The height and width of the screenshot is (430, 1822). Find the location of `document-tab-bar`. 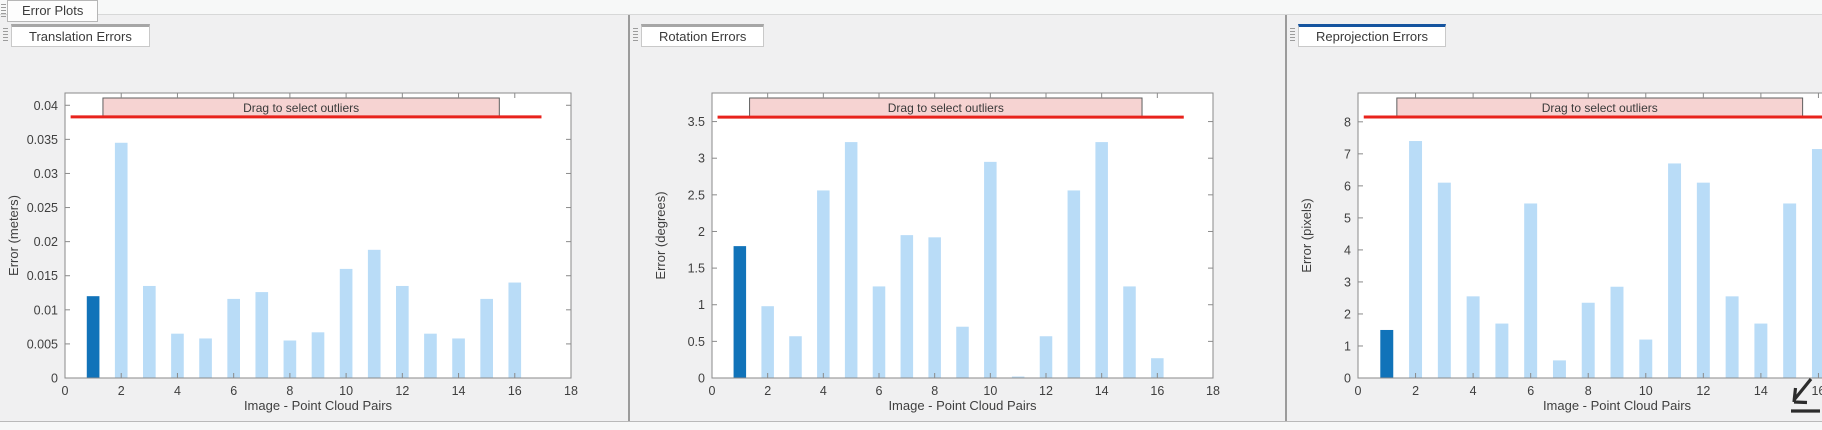

document-tab-bar is located at coordinates (911, 7).